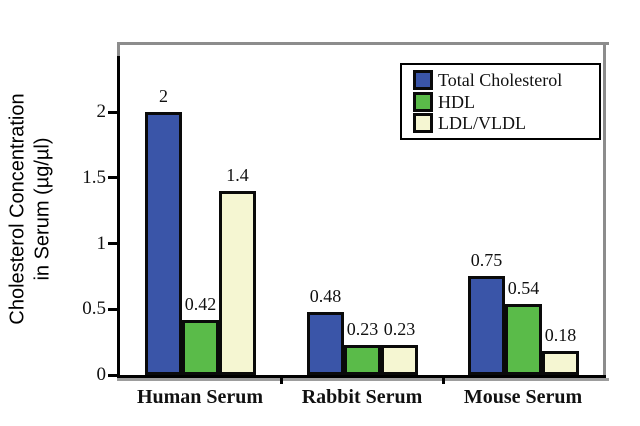  I want to click on legend-item: Total Cholesterol, so click(503, 79).